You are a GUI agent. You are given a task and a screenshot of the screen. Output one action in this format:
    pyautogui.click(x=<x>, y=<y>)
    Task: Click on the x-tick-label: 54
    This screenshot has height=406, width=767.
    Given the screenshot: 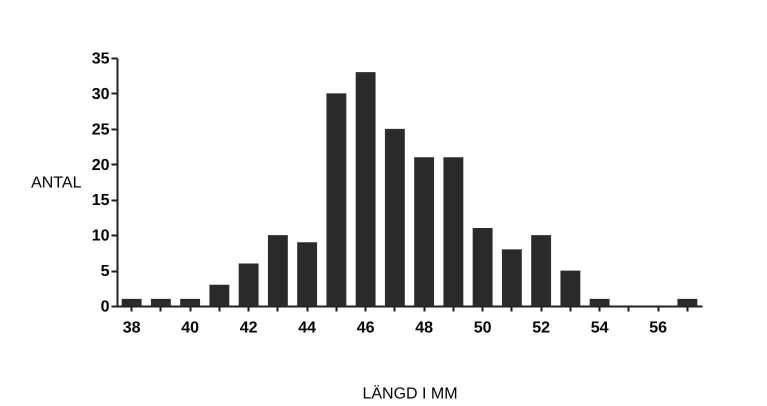 What is the action you would take?
    pyautogui.click(x=599, y=328)
    